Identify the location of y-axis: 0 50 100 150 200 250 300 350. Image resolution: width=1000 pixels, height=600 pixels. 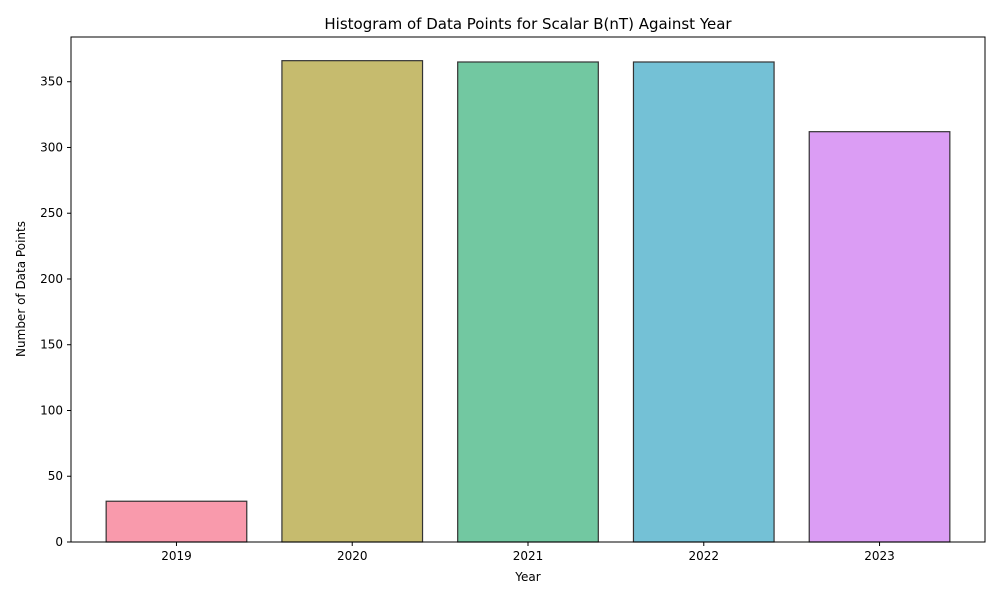
(55, 312).